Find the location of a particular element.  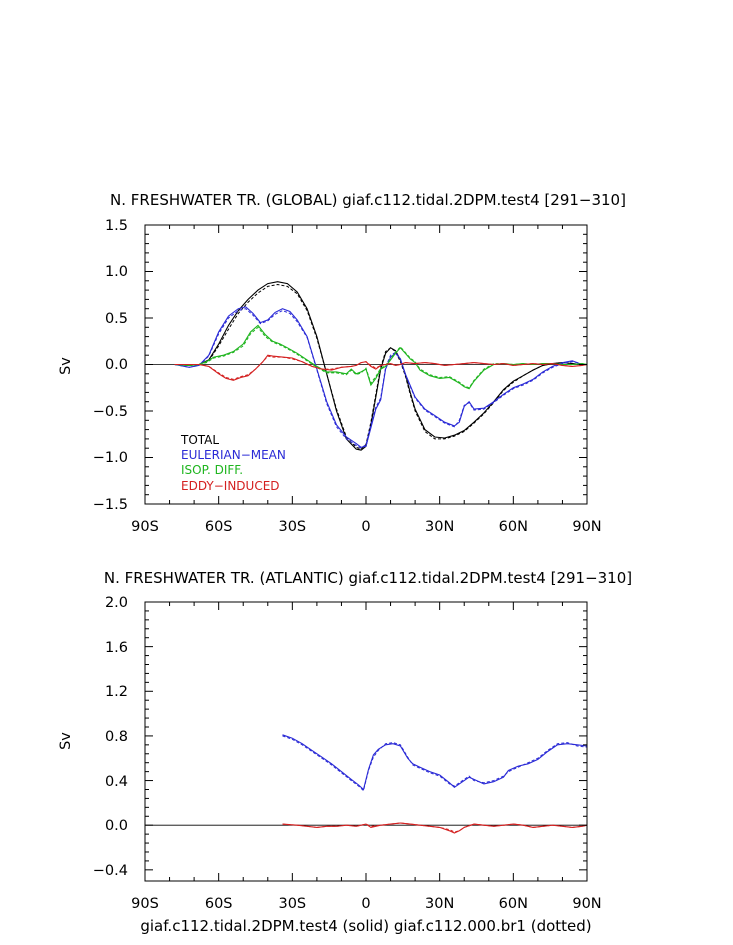

global-ytick-label: 0.5 is located at coordinates (116, 319).